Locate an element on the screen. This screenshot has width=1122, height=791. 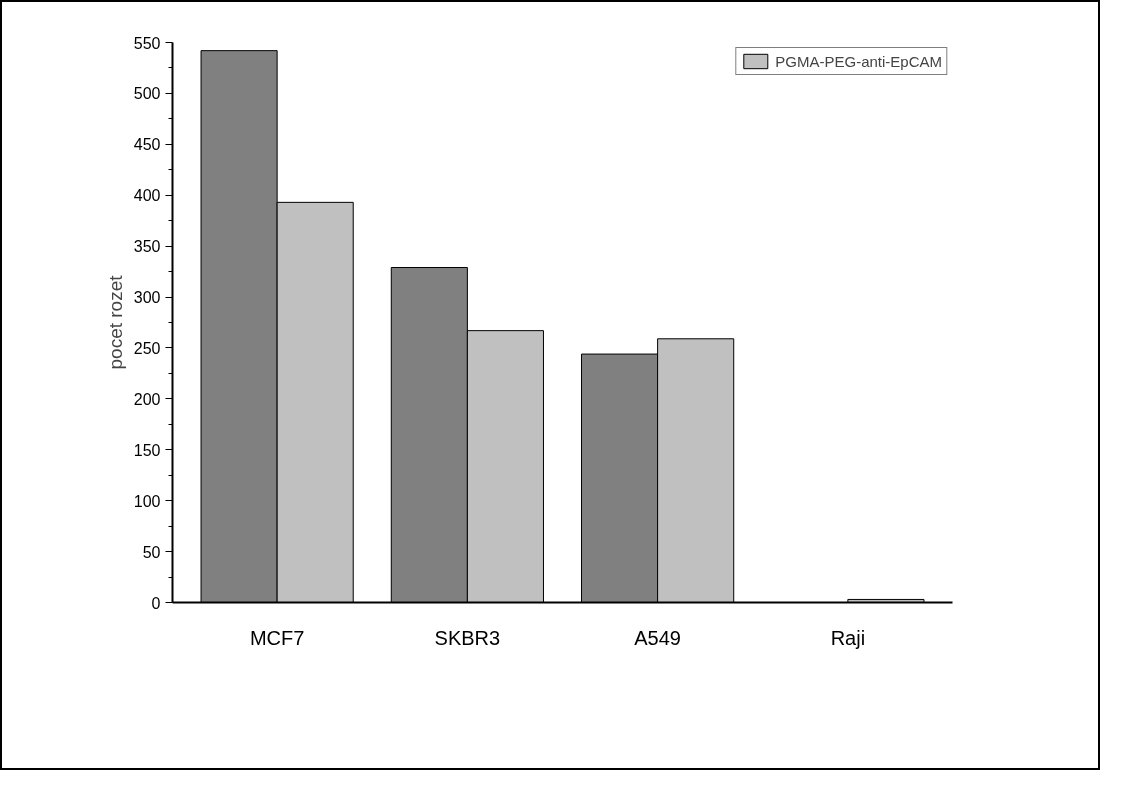
y-tick-label: 500 is located at coordinates (147, 94).